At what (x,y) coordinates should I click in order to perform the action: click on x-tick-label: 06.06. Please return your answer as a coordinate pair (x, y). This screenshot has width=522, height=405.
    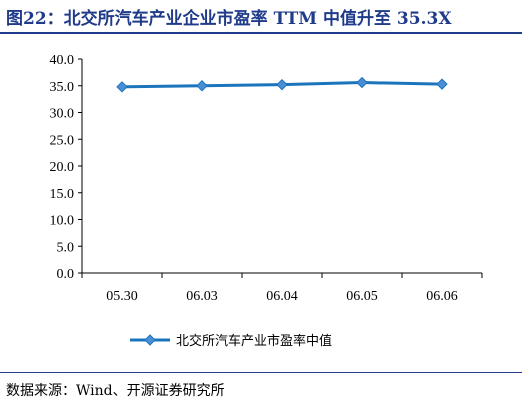
    Looking at the image, I should click on (442, 296).